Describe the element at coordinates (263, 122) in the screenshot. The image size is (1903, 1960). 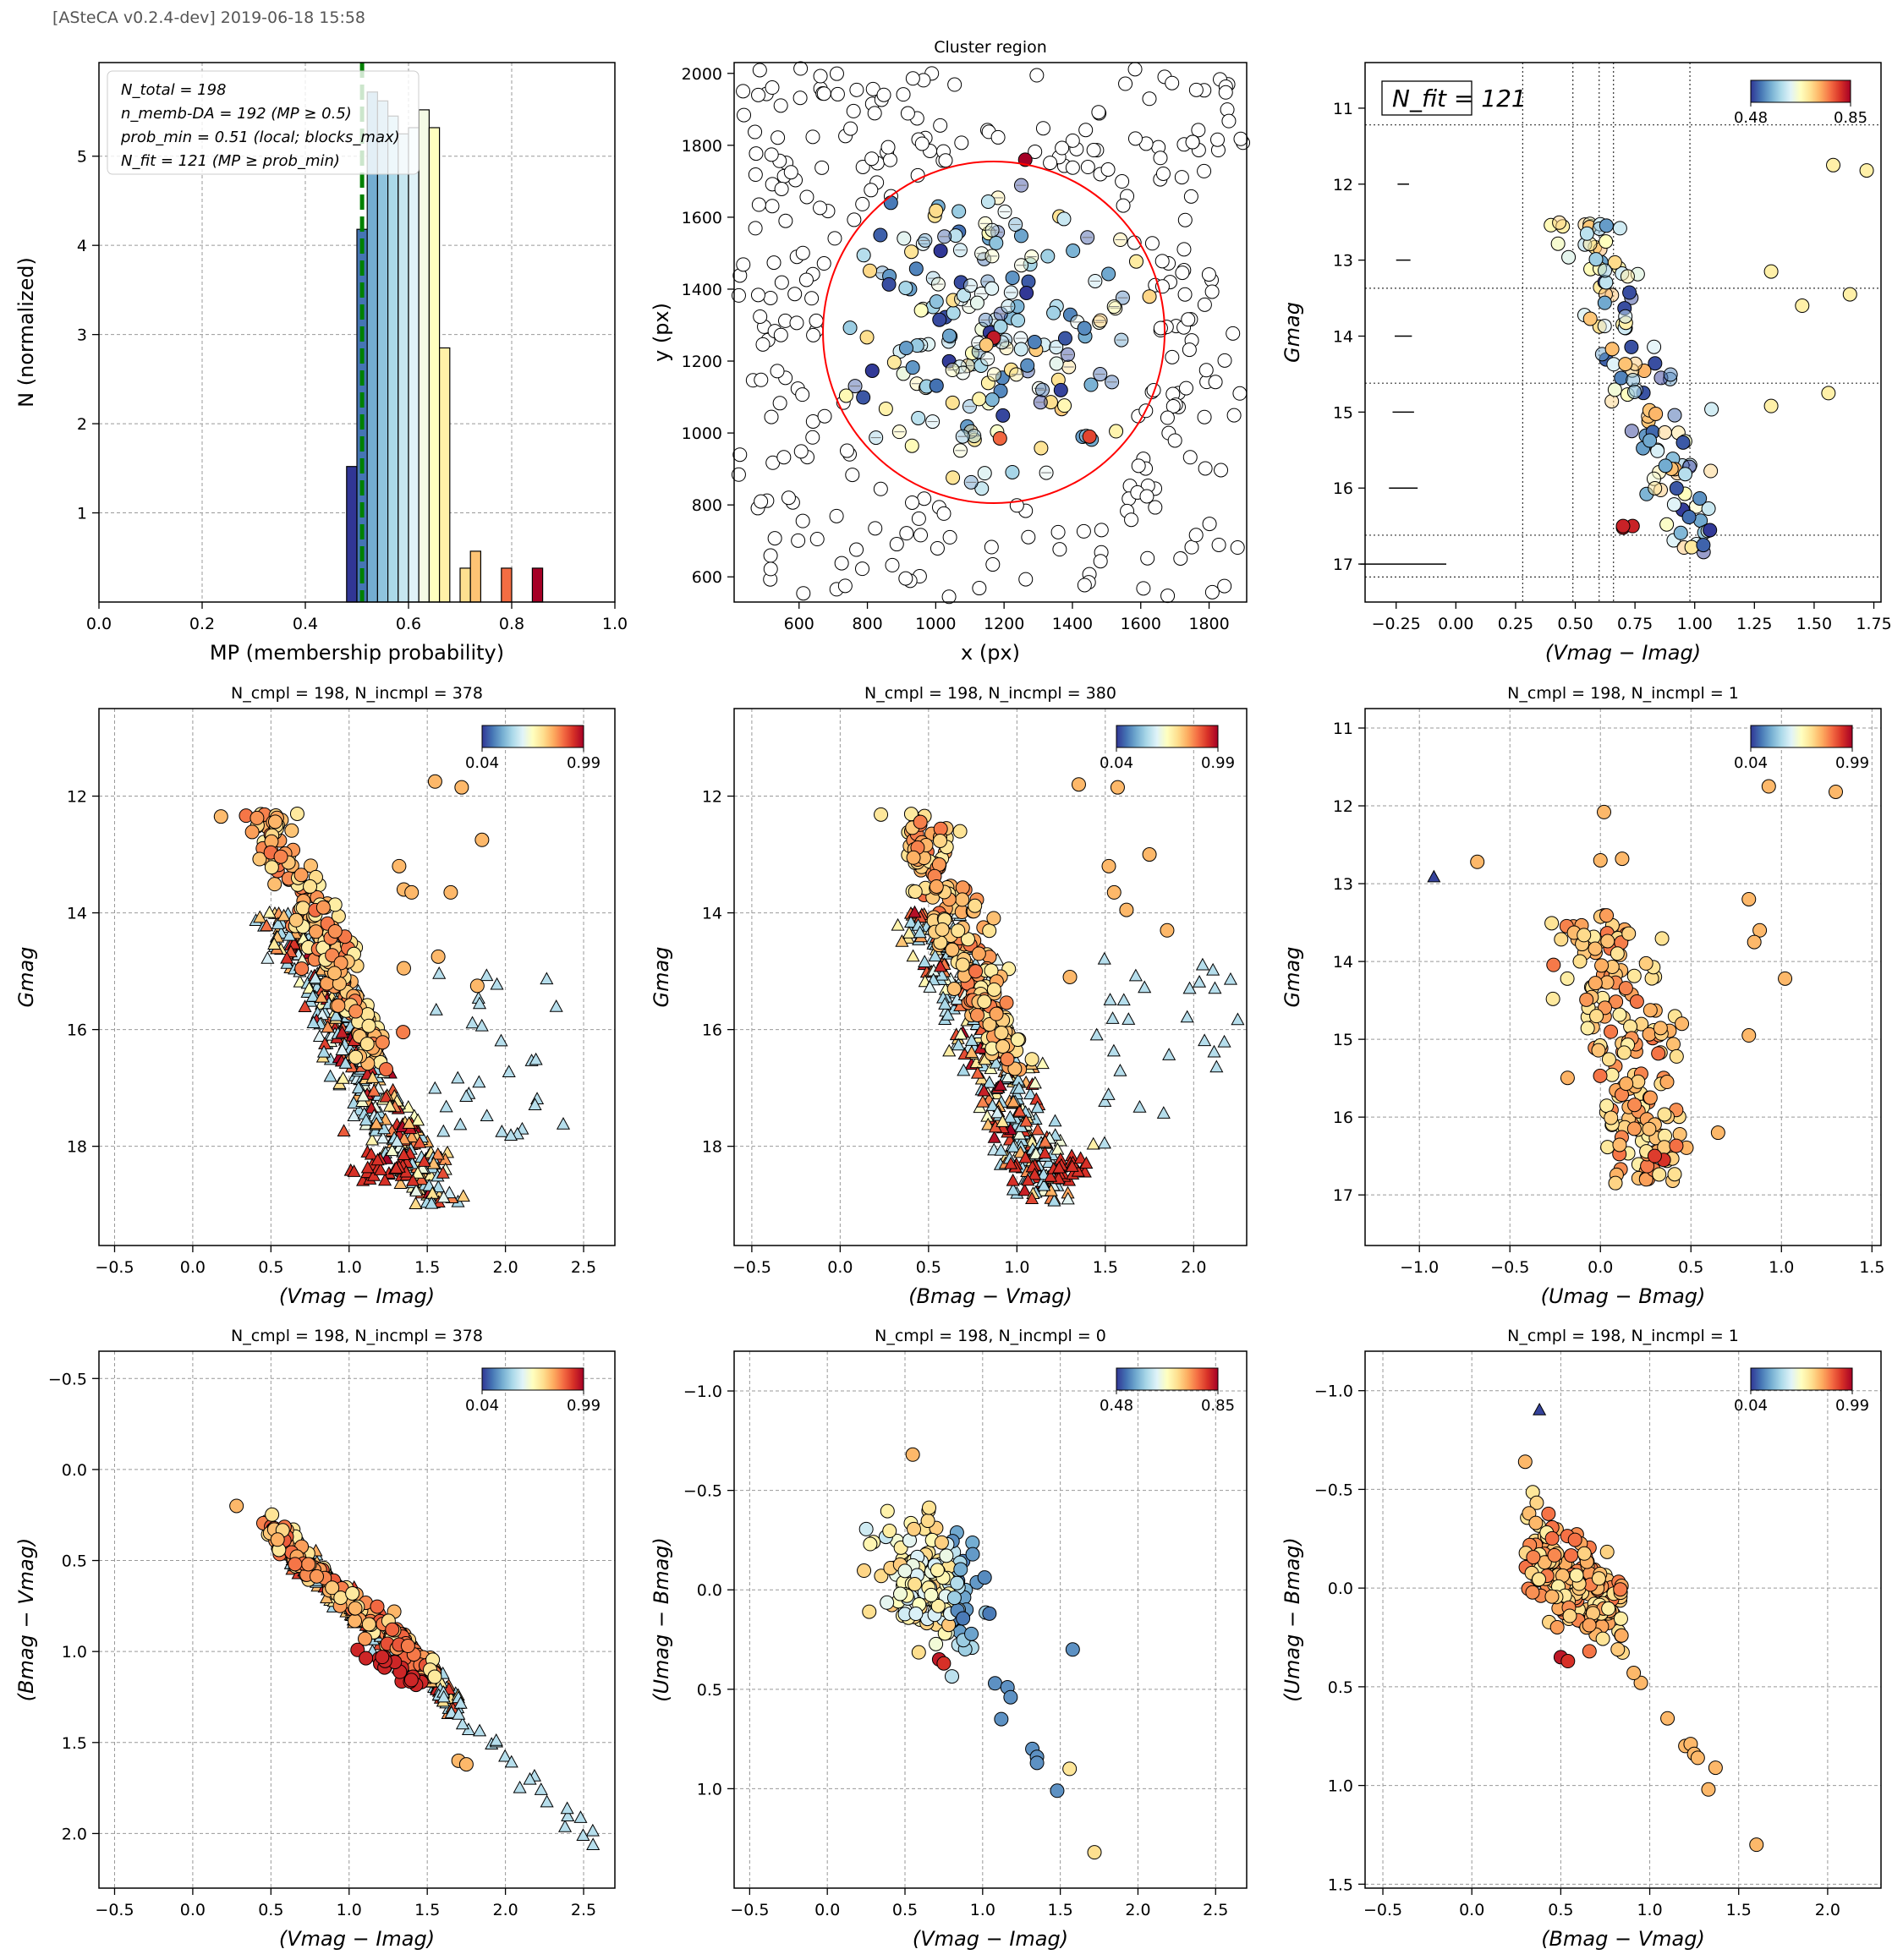
I see `legend-box` at that location.